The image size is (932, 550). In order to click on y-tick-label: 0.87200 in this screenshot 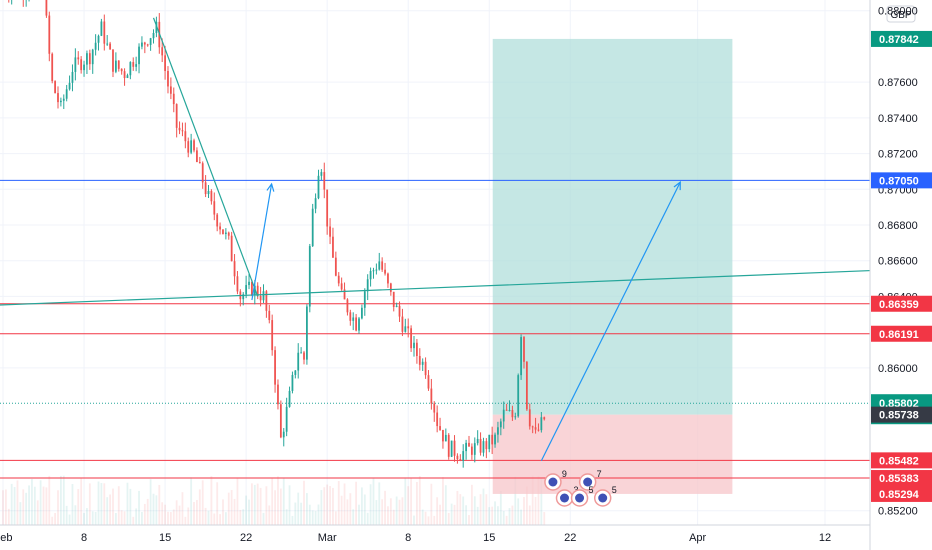, I will do `click(898, 155)`.